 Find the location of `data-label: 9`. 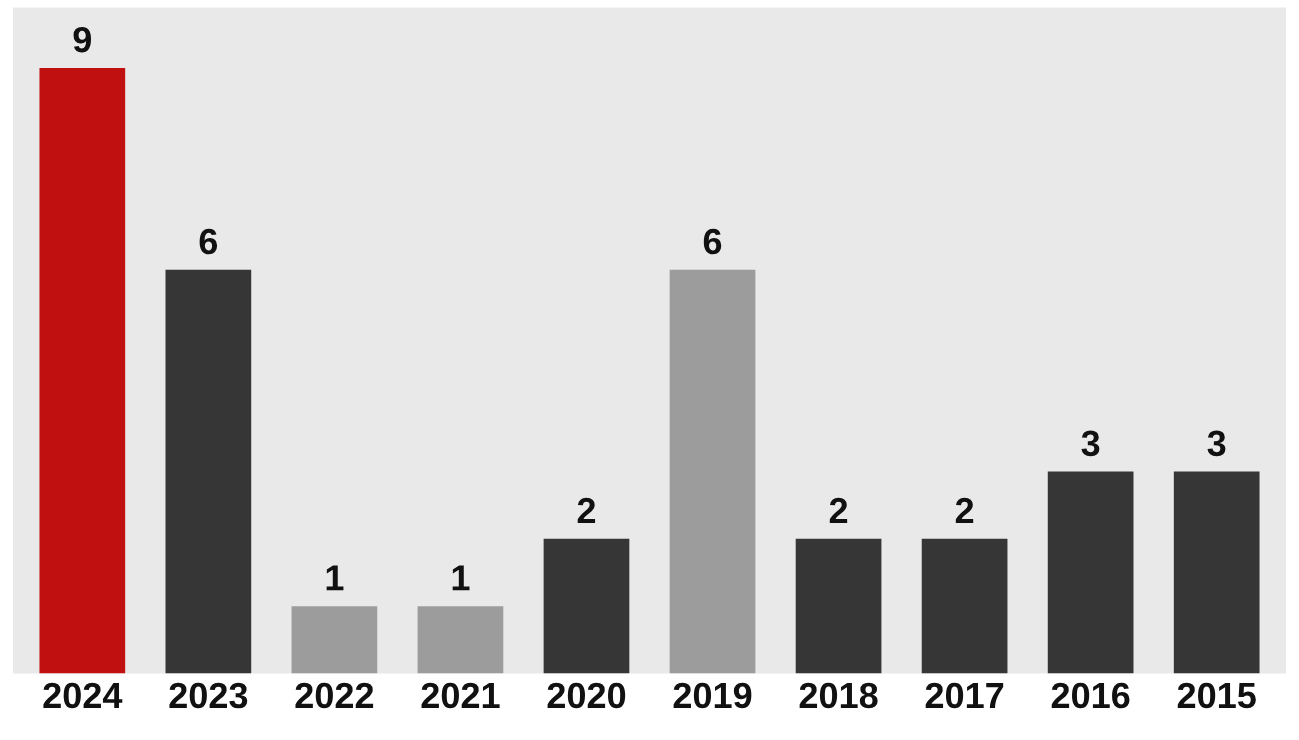

data-label: 9 is located at coordinates (82, 39).